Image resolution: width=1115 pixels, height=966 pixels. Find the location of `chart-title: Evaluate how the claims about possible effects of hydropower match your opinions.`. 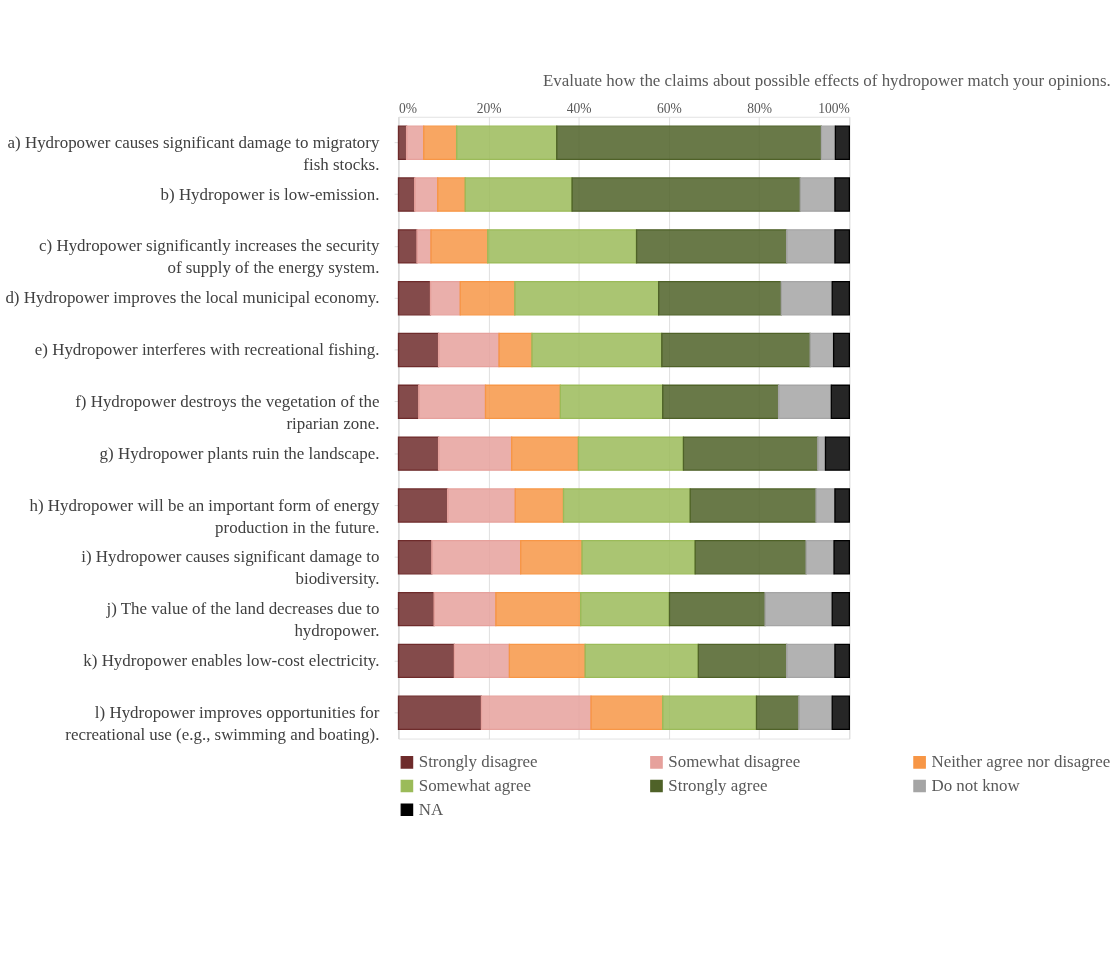

chart-title: Evaluate how the claims about possible effects of hydropower match your opinions. is located at coordinates (826, 81).